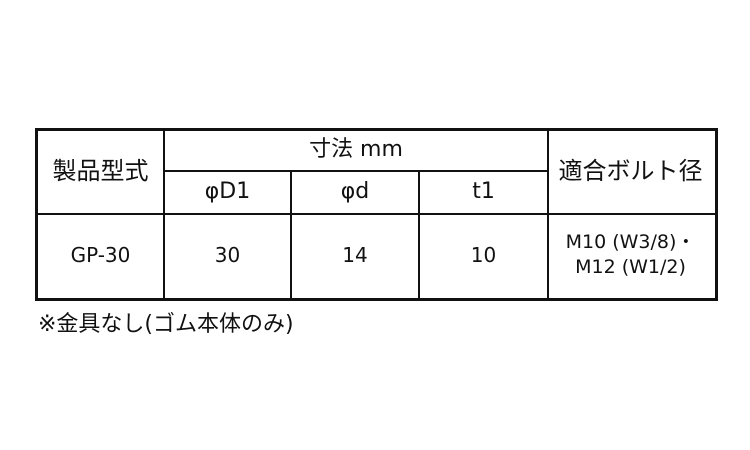 The height and width of the screenshot is (450, 750). What do you see at coordinates (100, 171) in the screenshot?
I see `header-model: 製品型式` at bounding box center [100, 171].